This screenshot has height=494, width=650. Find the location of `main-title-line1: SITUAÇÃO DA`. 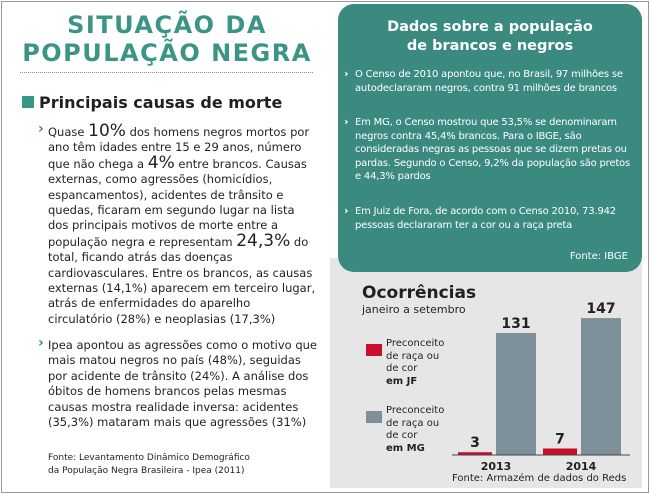

main-title-line1: SITUAÇÃO DA is located at coordinates (167, 25).